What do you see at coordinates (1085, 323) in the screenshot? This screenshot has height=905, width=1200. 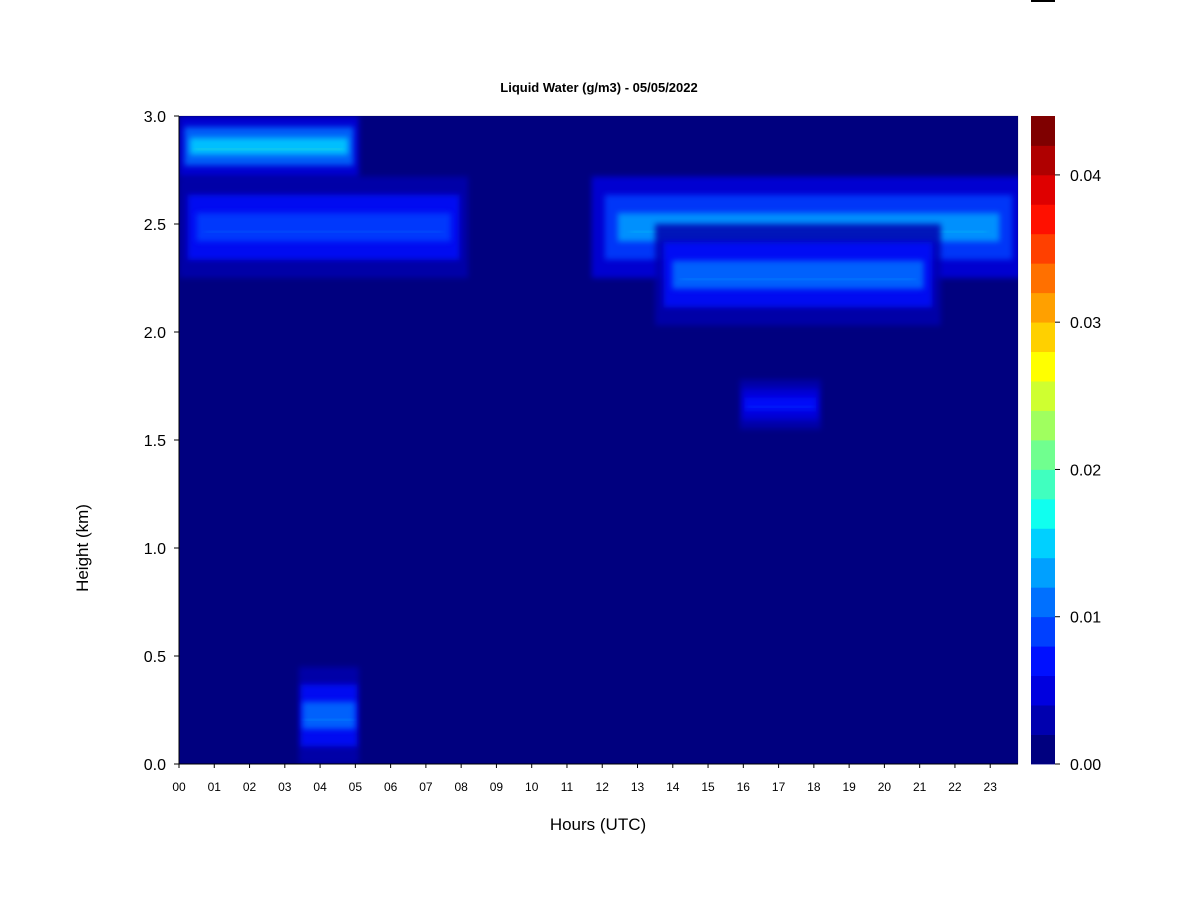 I see `colorbar-tick-label: 0.03` at bounding box center [1085, 323].